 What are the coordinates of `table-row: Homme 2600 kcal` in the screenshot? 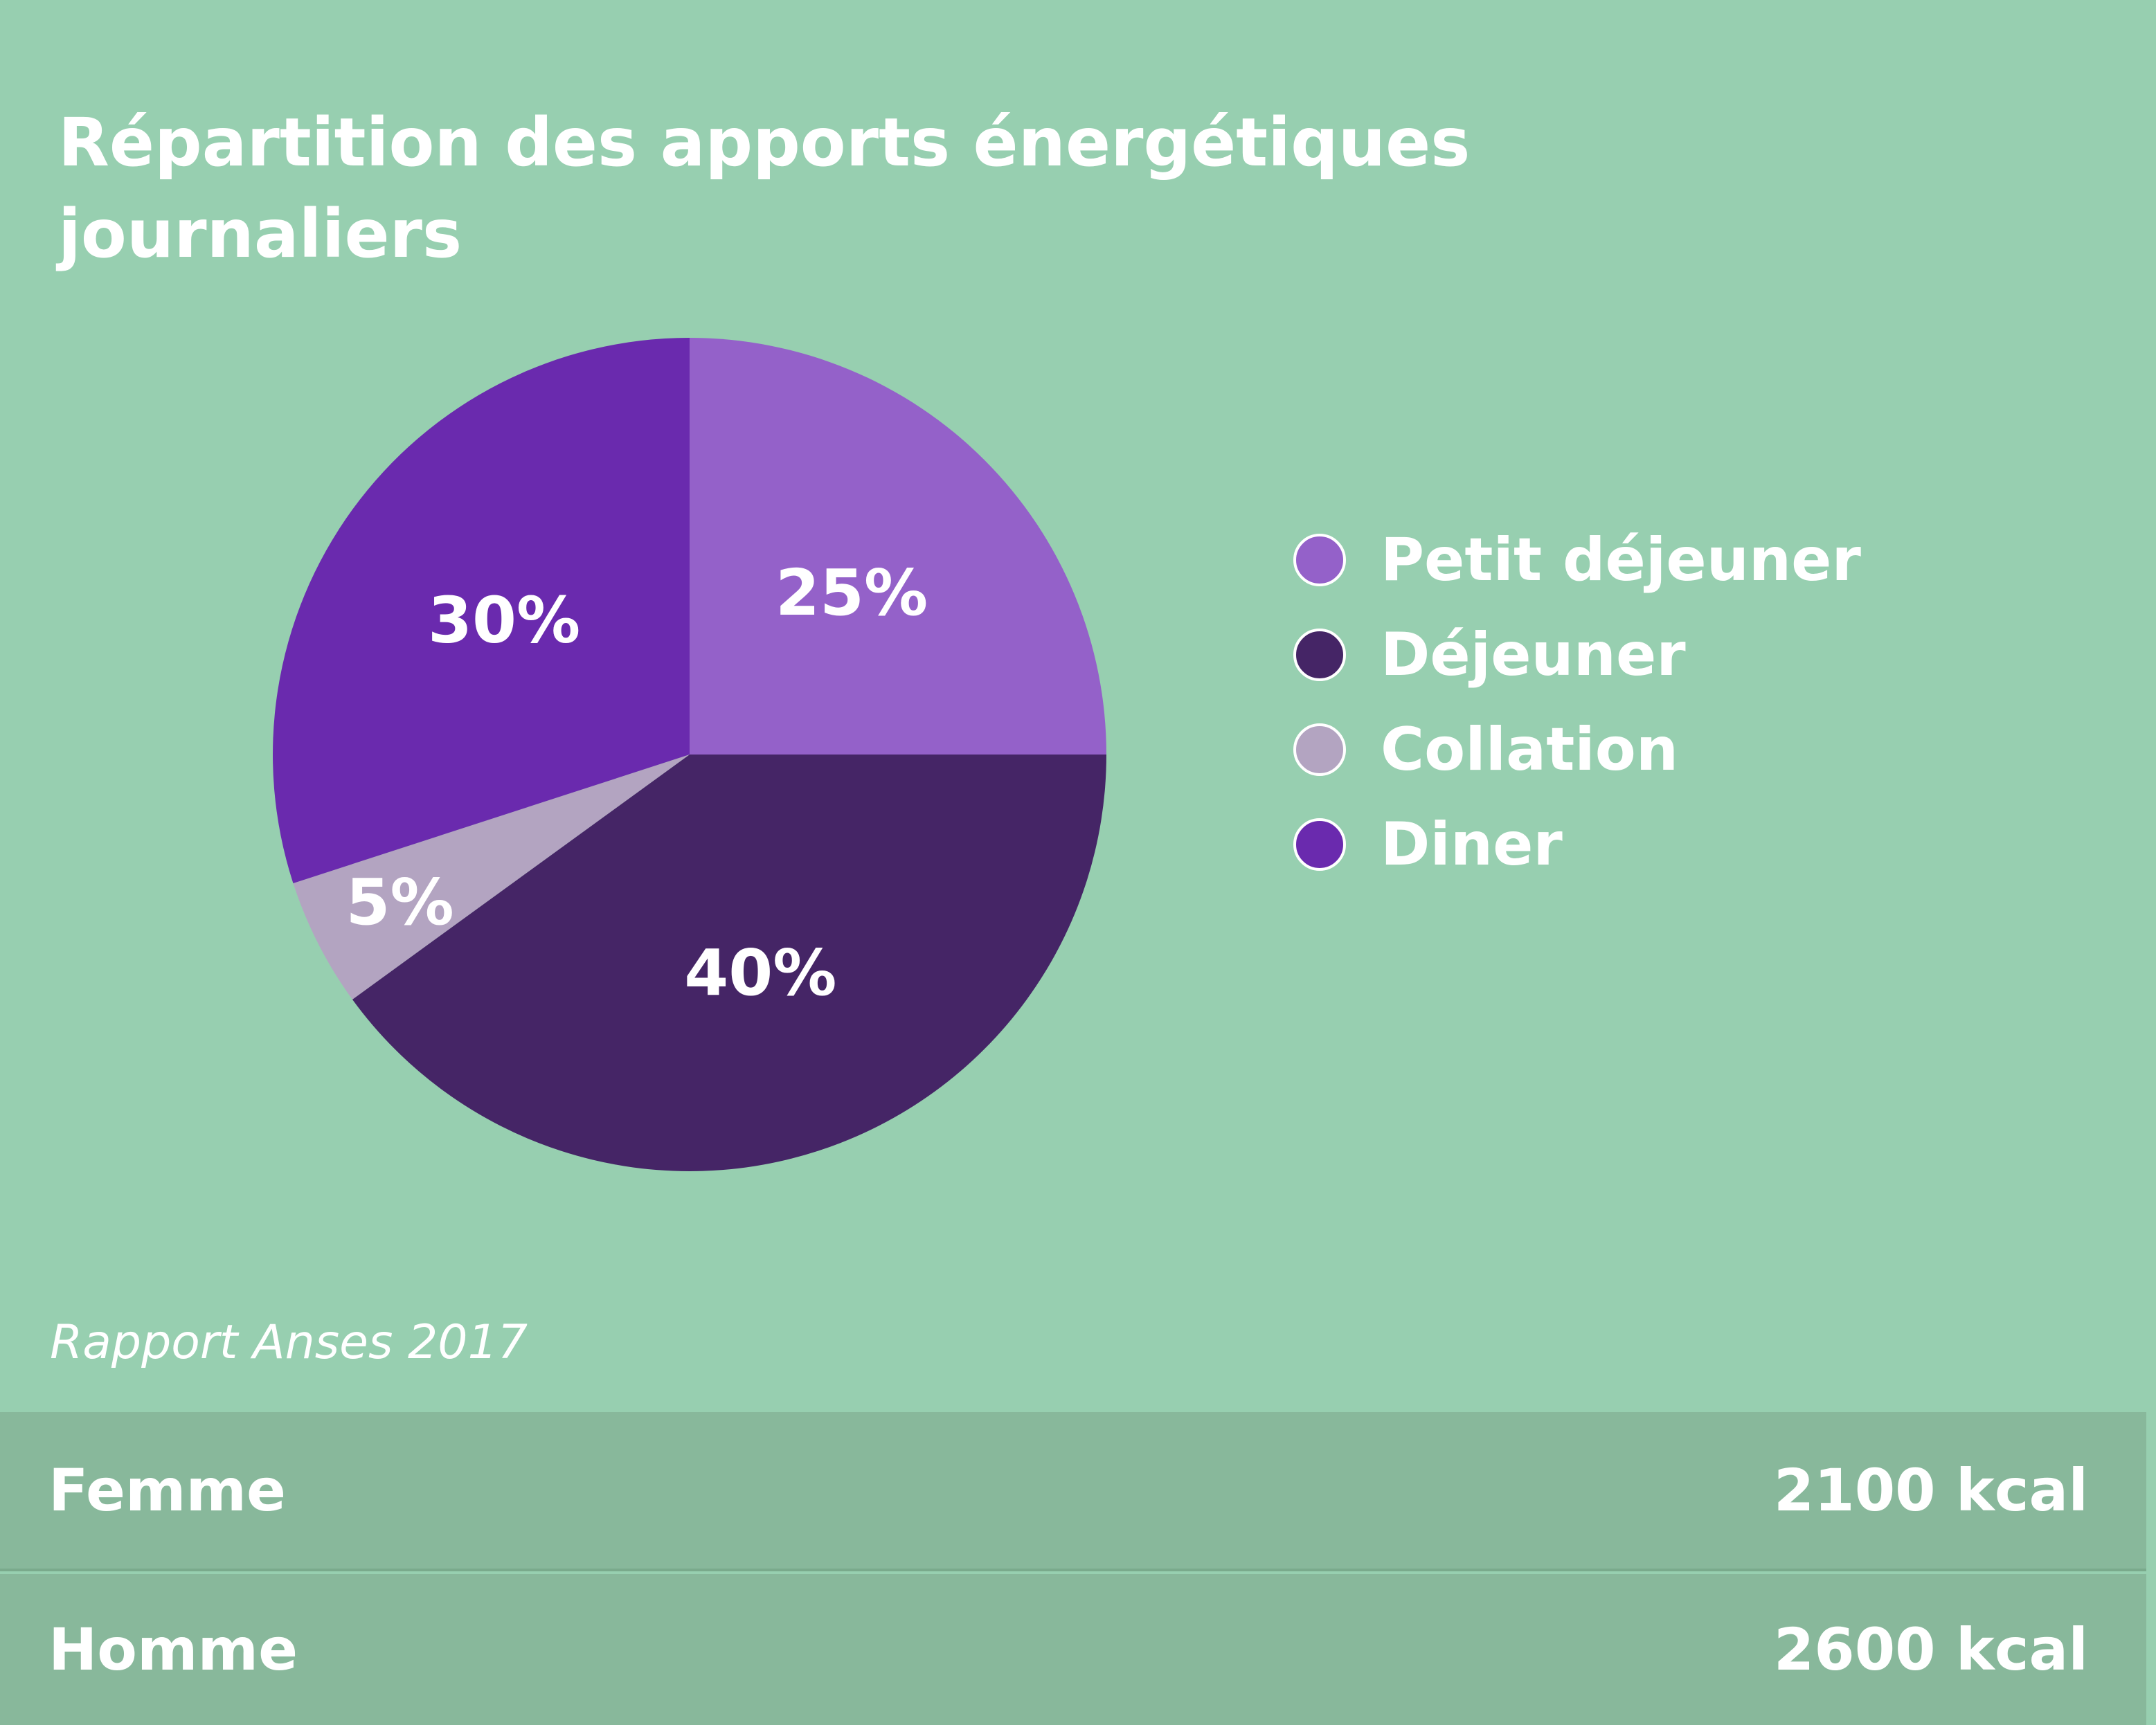 It's located at (1073, 1649).